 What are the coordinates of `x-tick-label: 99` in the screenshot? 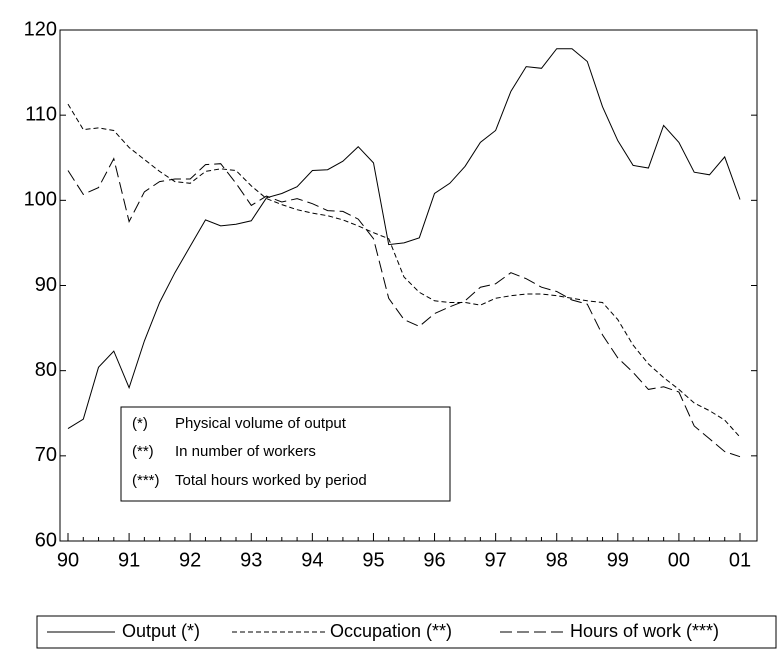 It's located at (618, 560).